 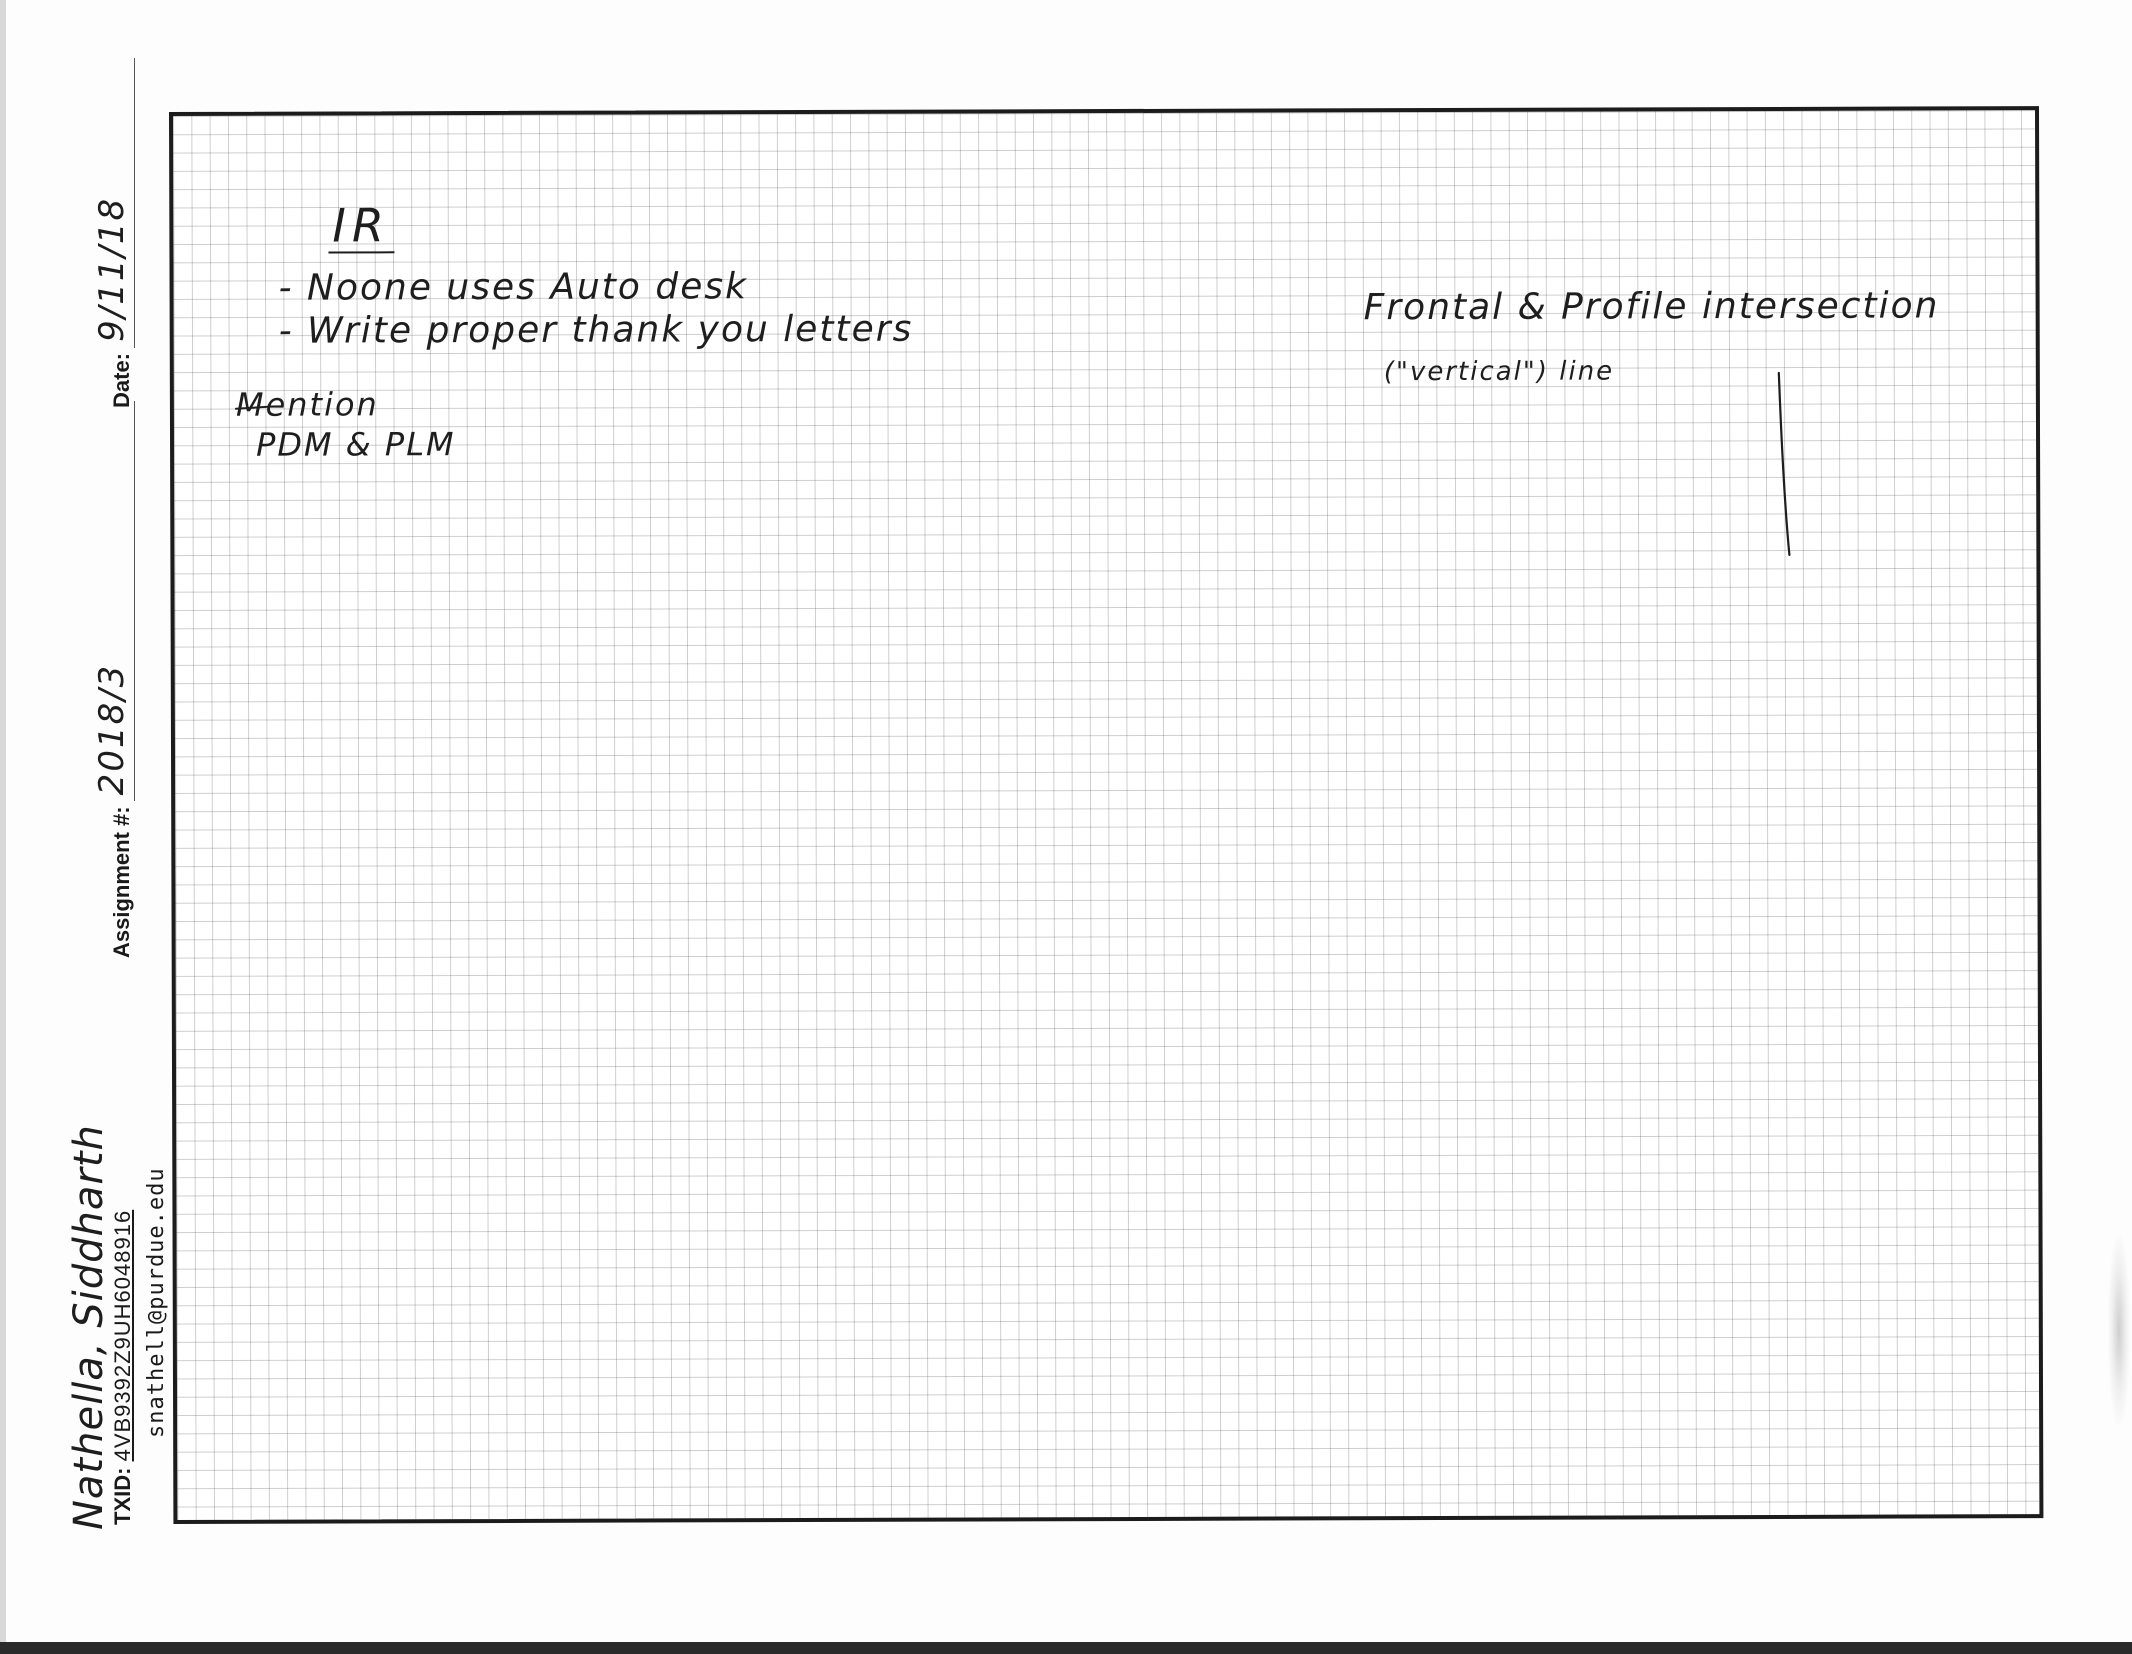 What do you see at coordinates (121, 882) in the screenshot?
I see `assignment-label: Assignment #:` at bounding box center [121, 882].